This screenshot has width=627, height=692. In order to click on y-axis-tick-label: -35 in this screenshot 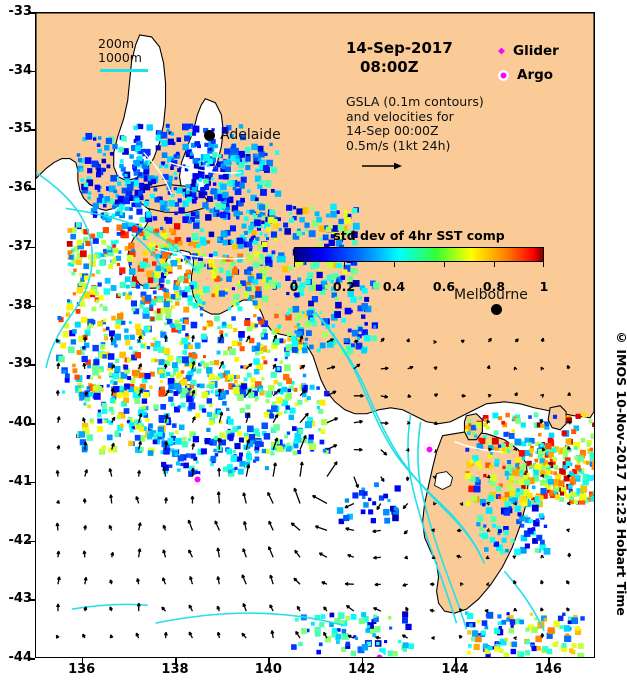, I will do `click(20, 129)`.